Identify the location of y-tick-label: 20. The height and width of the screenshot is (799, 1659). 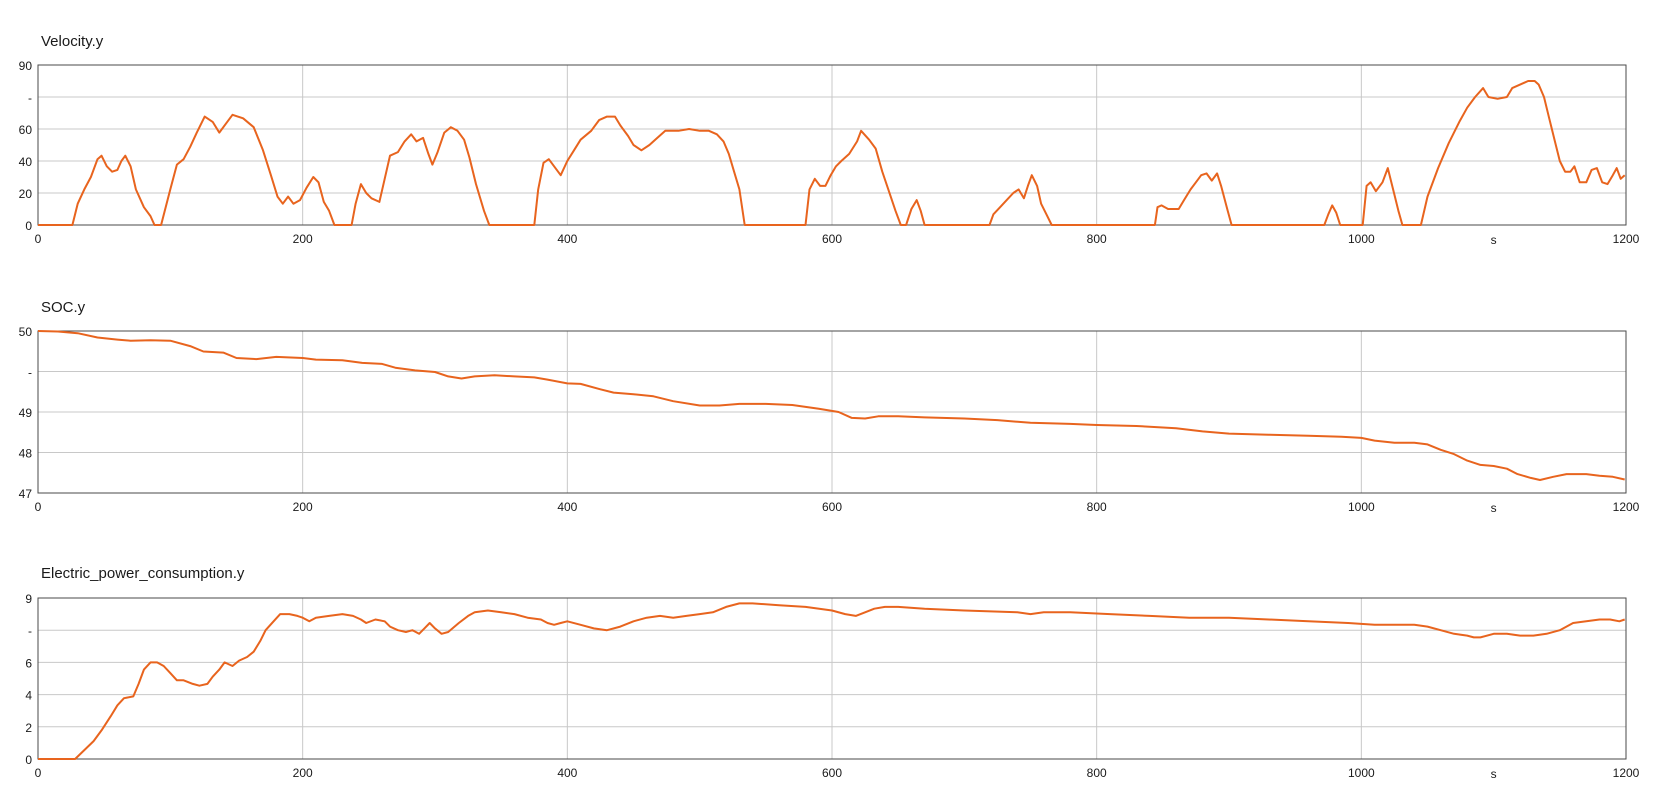
(26, 194).